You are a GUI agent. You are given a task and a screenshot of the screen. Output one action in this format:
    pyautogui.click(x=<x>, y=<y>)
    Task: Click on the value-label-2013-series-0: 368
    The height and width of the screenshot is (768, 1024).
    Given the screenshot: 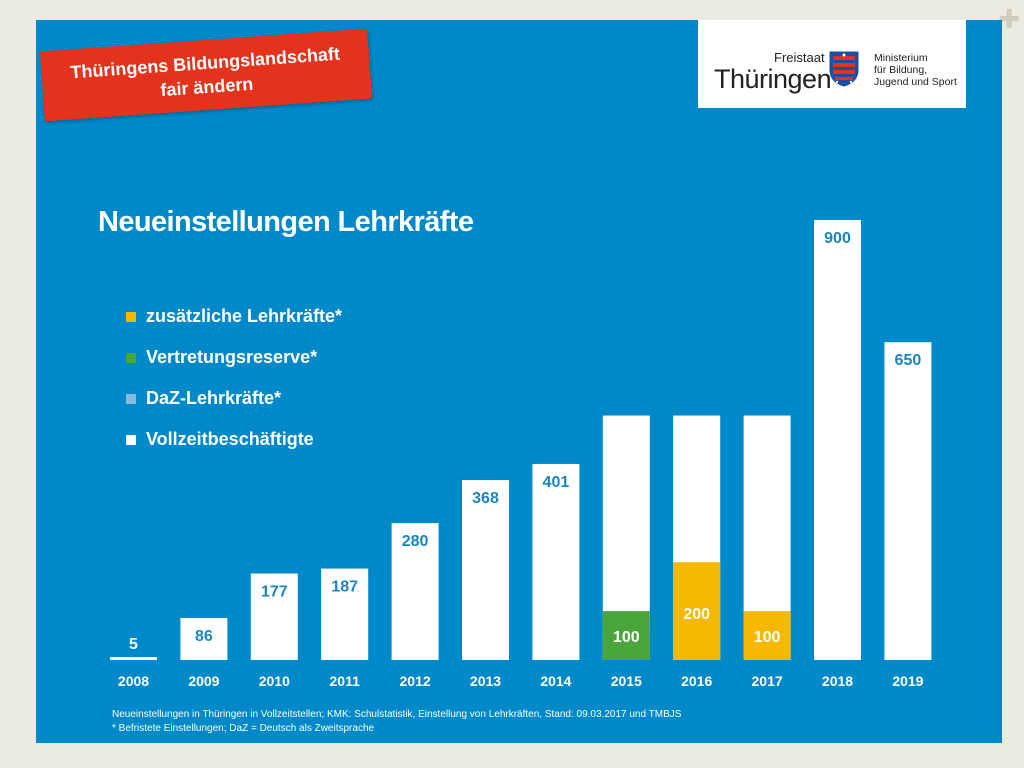 What is the action you would take?
    pyautogui.click(x=485, y=498)
    